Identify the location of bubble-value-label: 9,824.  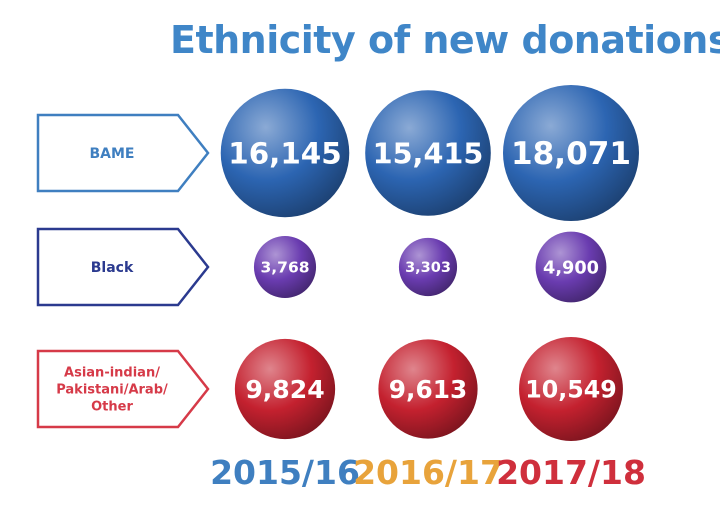
(284, 389).